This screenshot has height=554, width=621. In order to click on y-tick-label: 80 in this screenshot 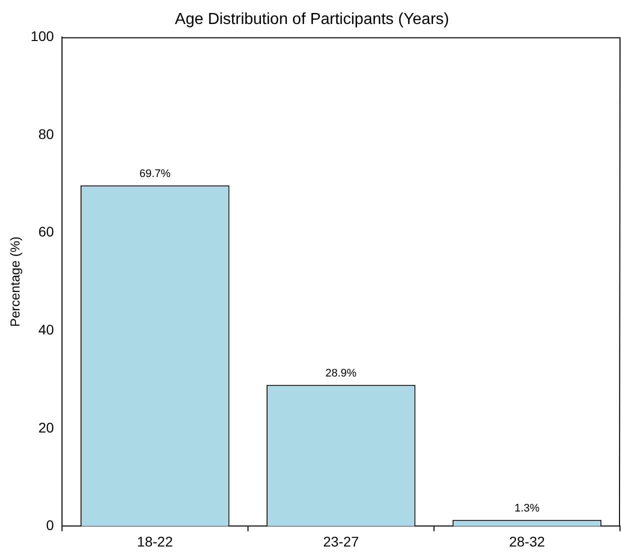, I will do `click(46, 134)`.